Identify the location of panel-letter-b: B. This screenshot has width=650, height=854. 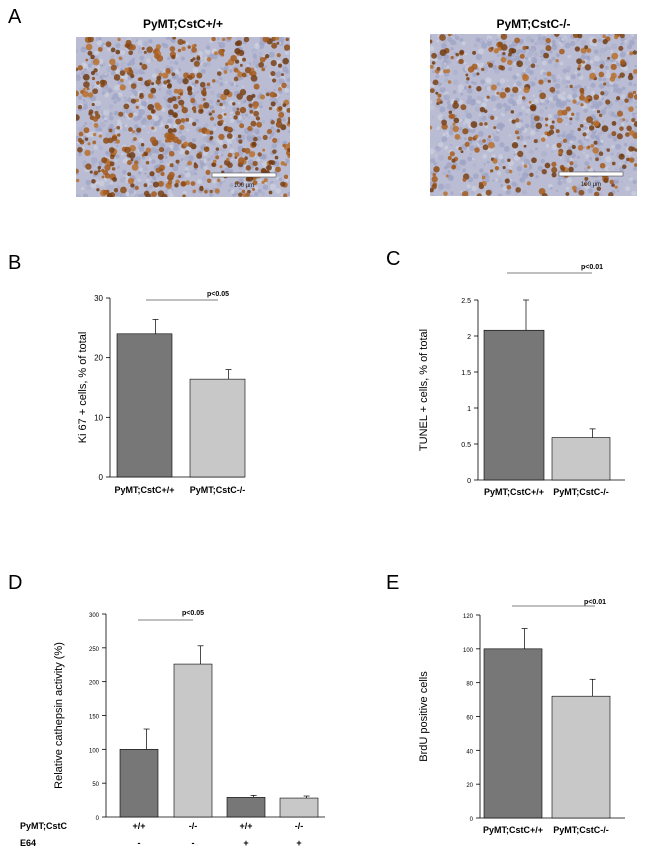
(15, 263).